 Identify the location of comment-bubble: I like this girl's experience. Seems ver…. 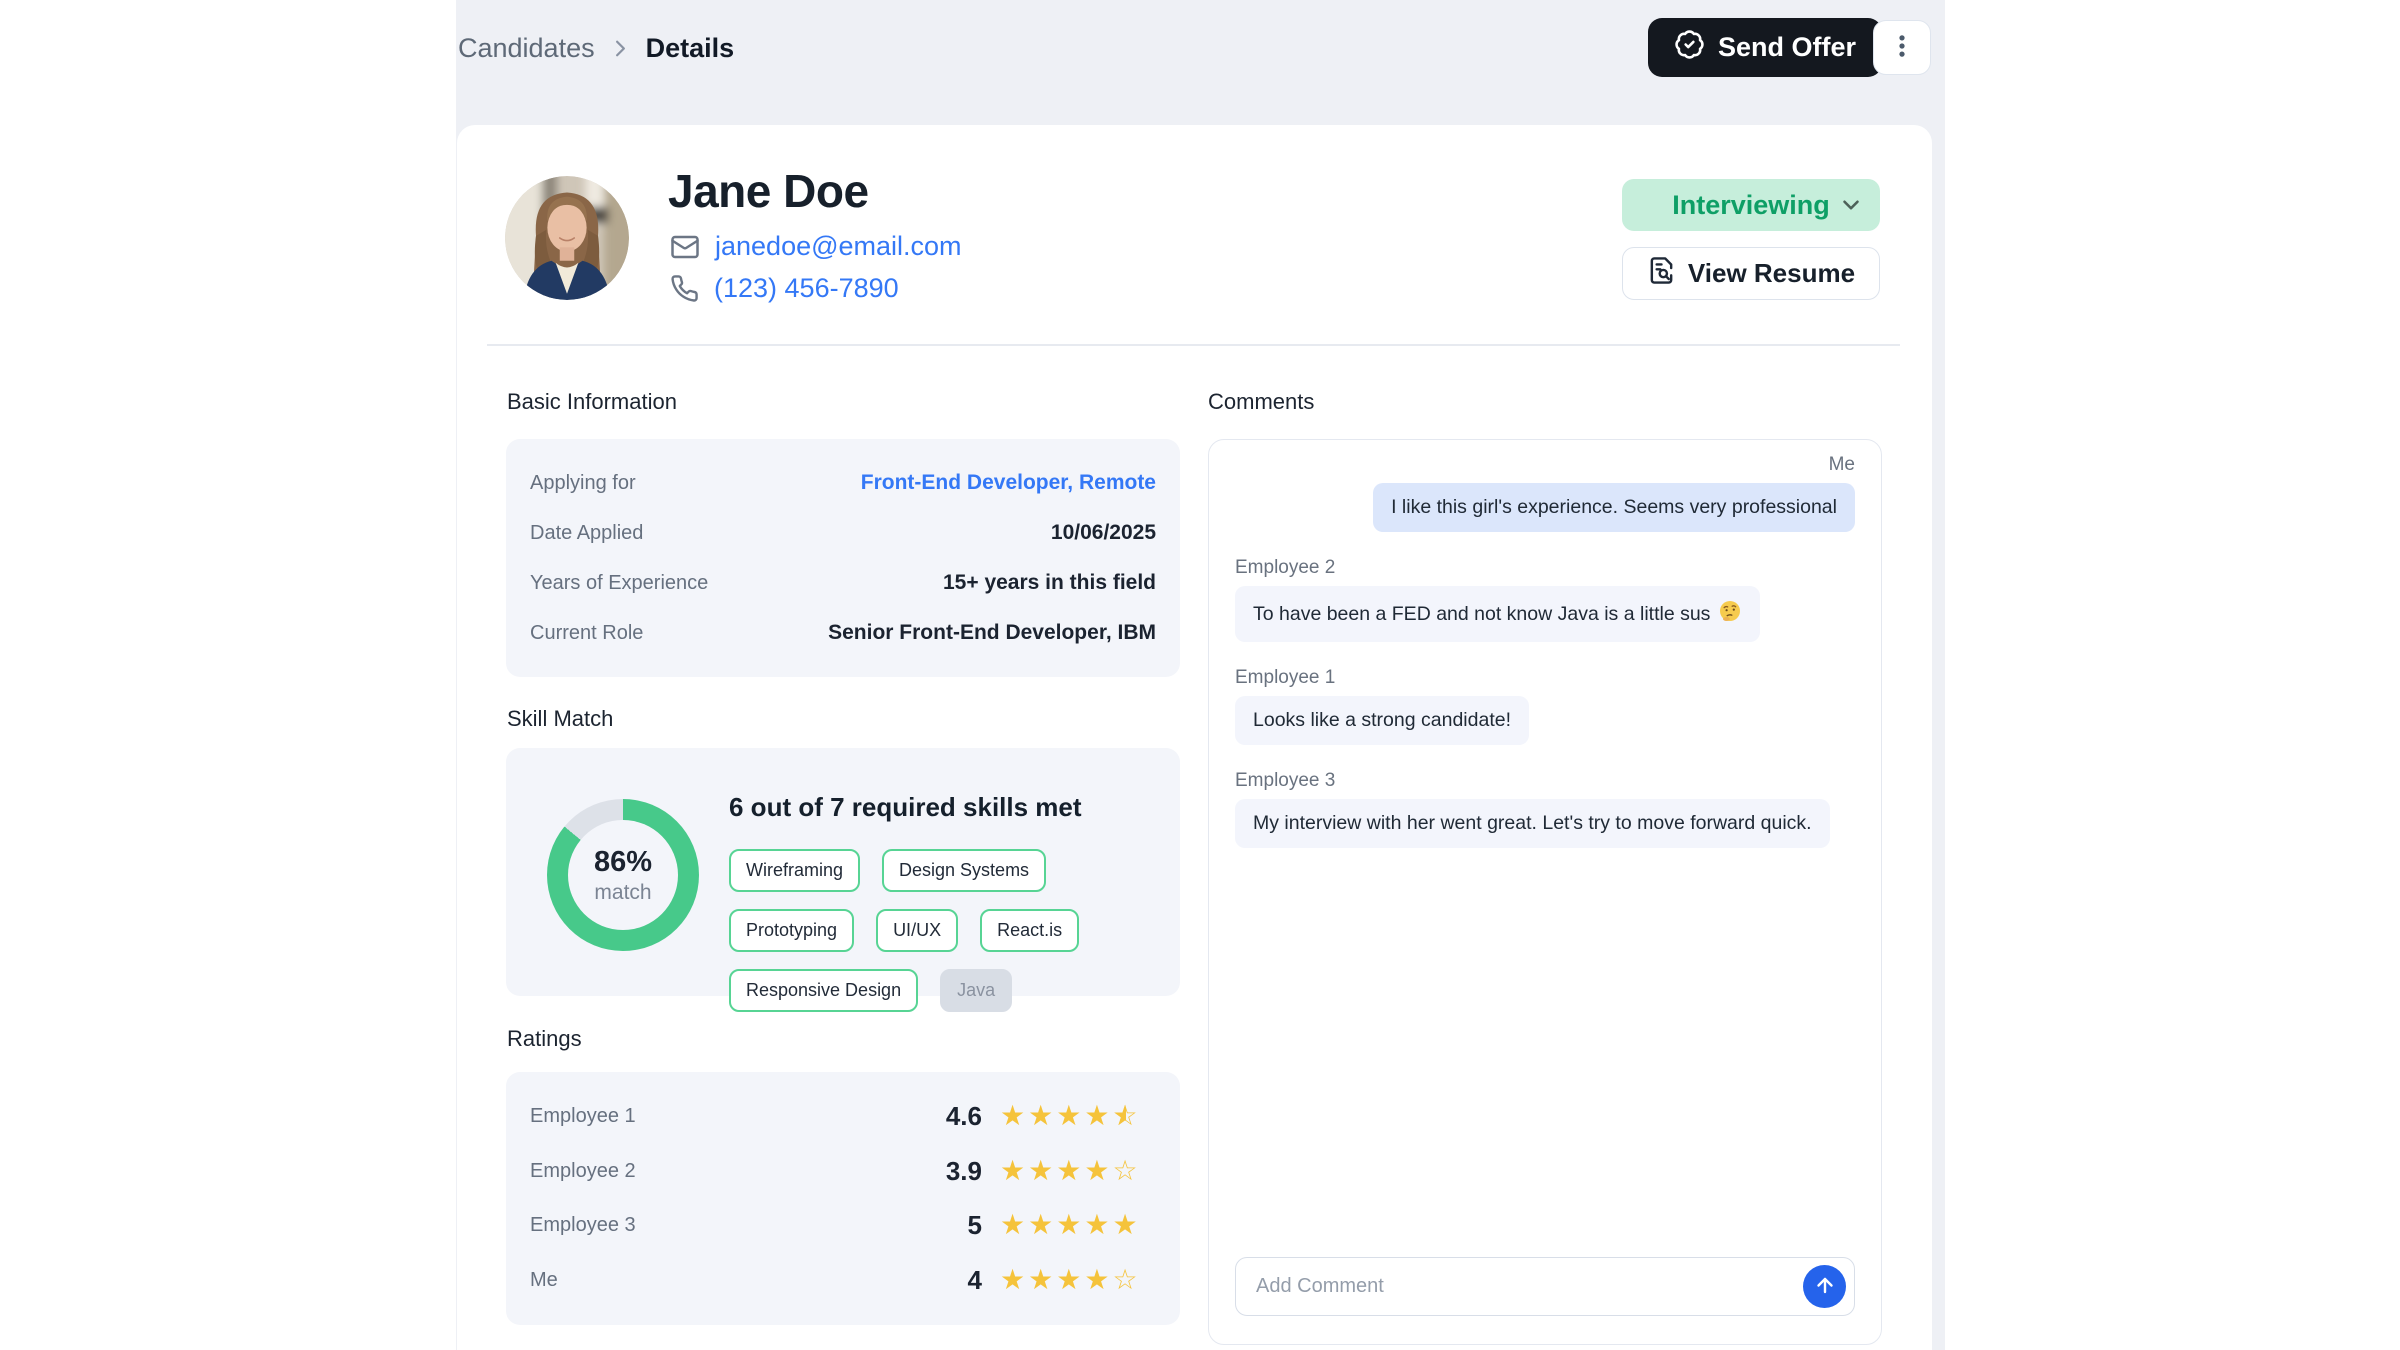
(1614, 507).